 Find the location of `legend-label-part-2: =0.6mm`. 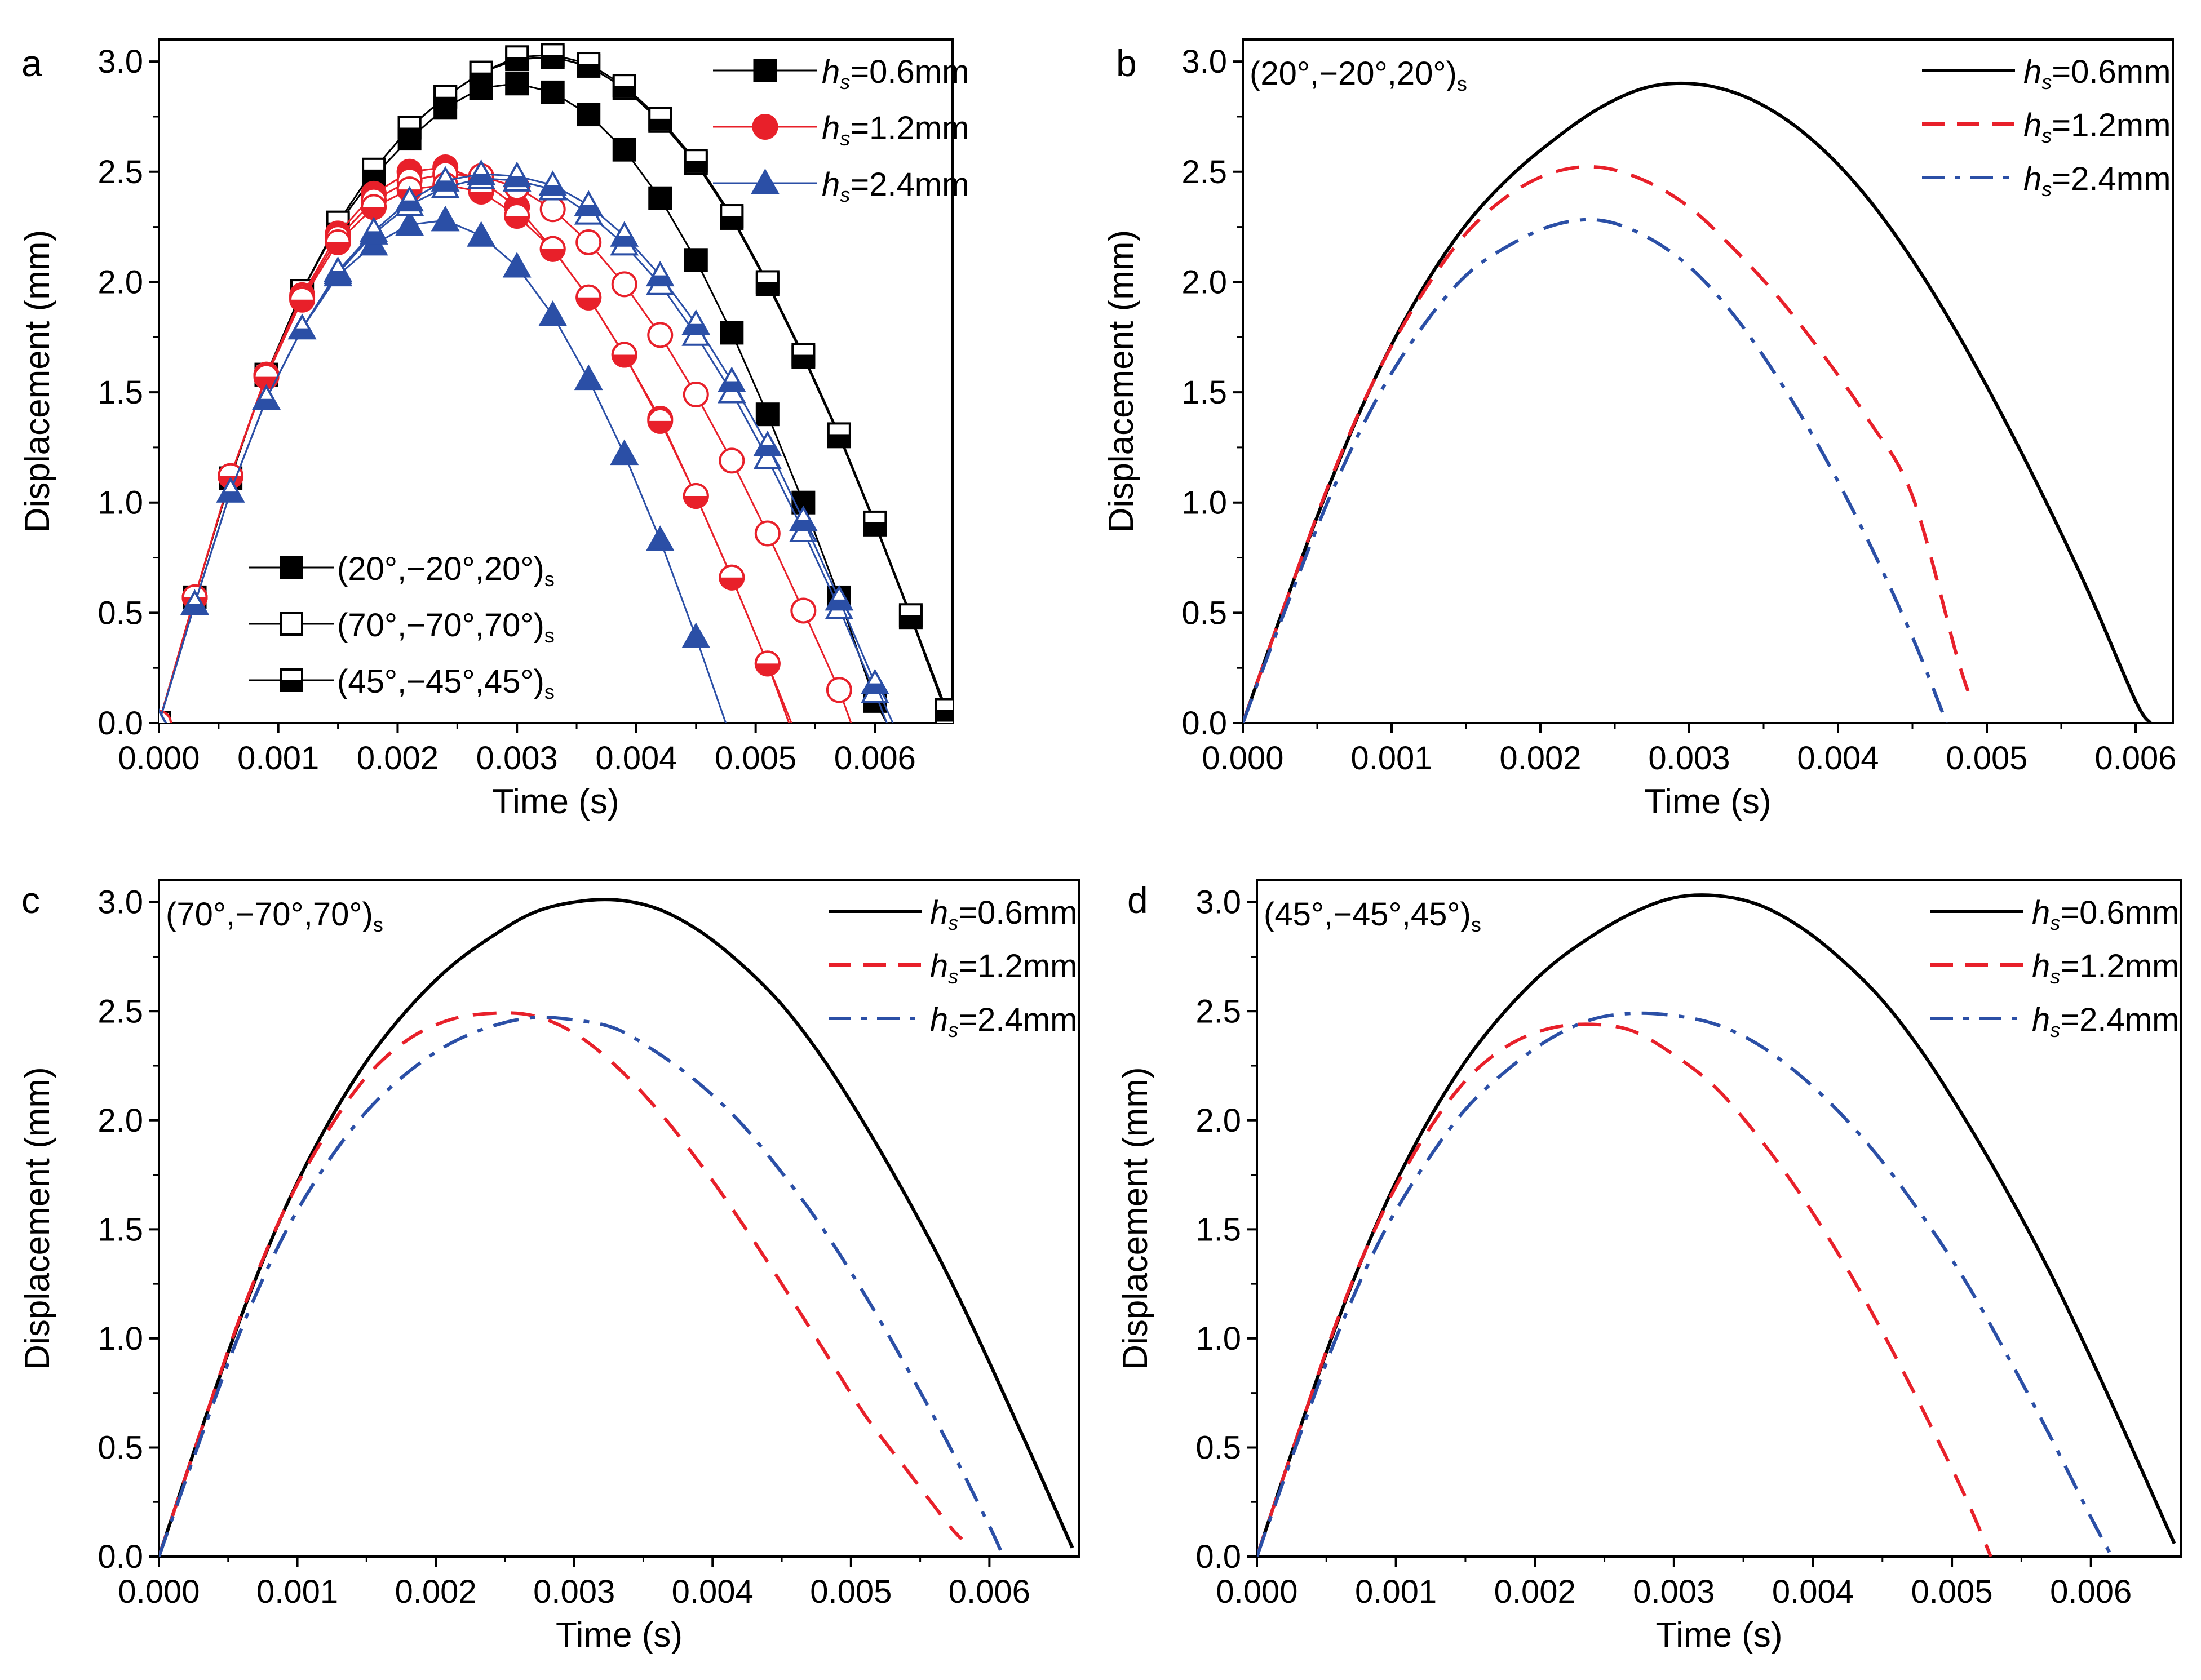

legend-label-part-2: =0.6mm is located at coordinates (1017, 912).